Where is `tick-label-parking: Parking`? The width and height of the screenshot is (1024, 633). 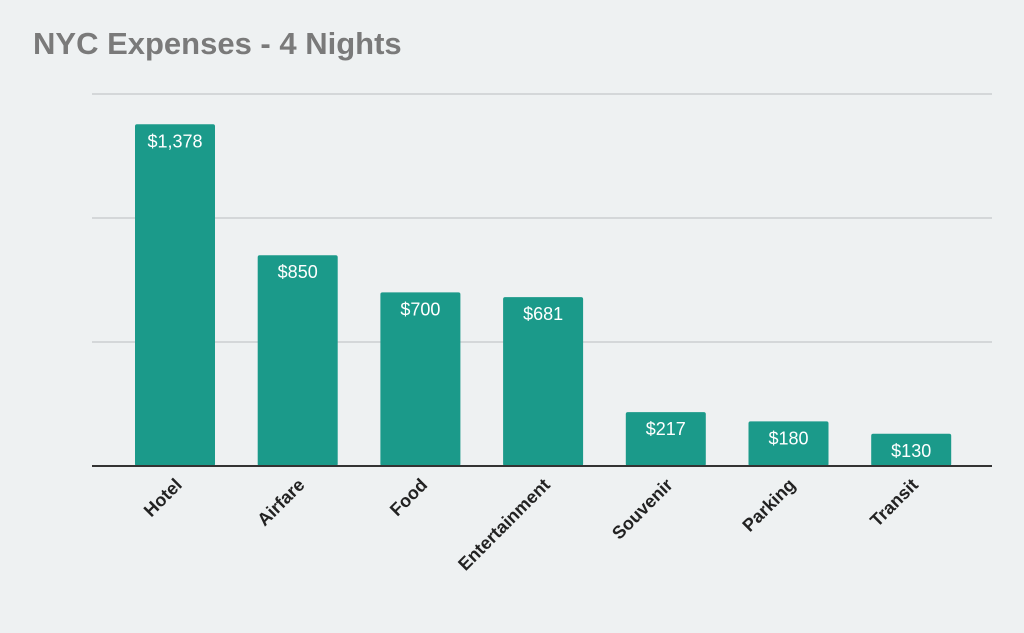
tick-label-parking: Parking is located at coordinates (768, 505).